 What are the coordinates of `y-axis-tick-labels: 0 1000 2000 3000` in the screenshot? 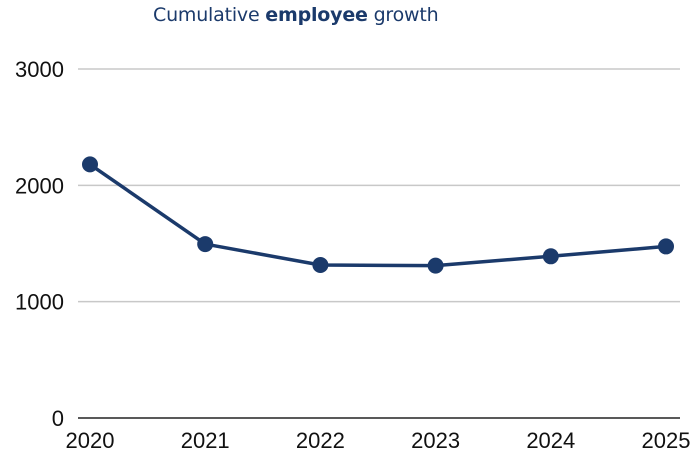 It's located at (39, 244).